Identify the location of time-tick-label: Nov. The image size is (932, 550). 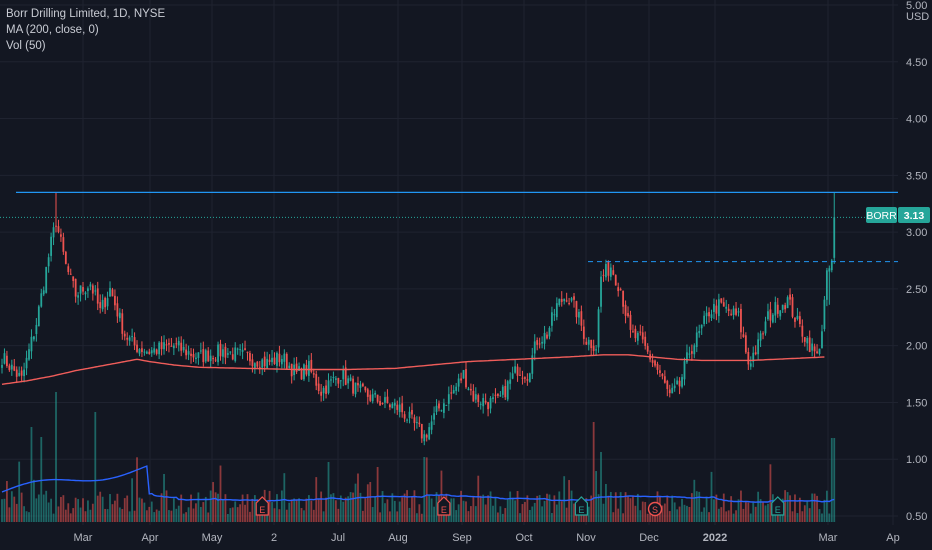
(586, 538).